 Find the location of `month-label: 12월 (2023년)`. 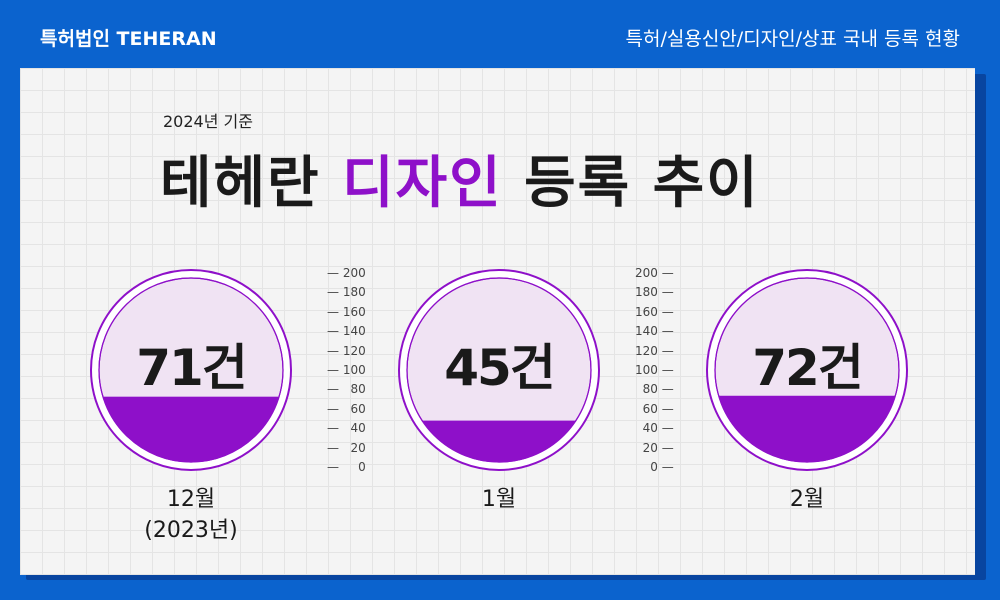

month-label: 12월 (2023년) is located at coordinates (191, 515).